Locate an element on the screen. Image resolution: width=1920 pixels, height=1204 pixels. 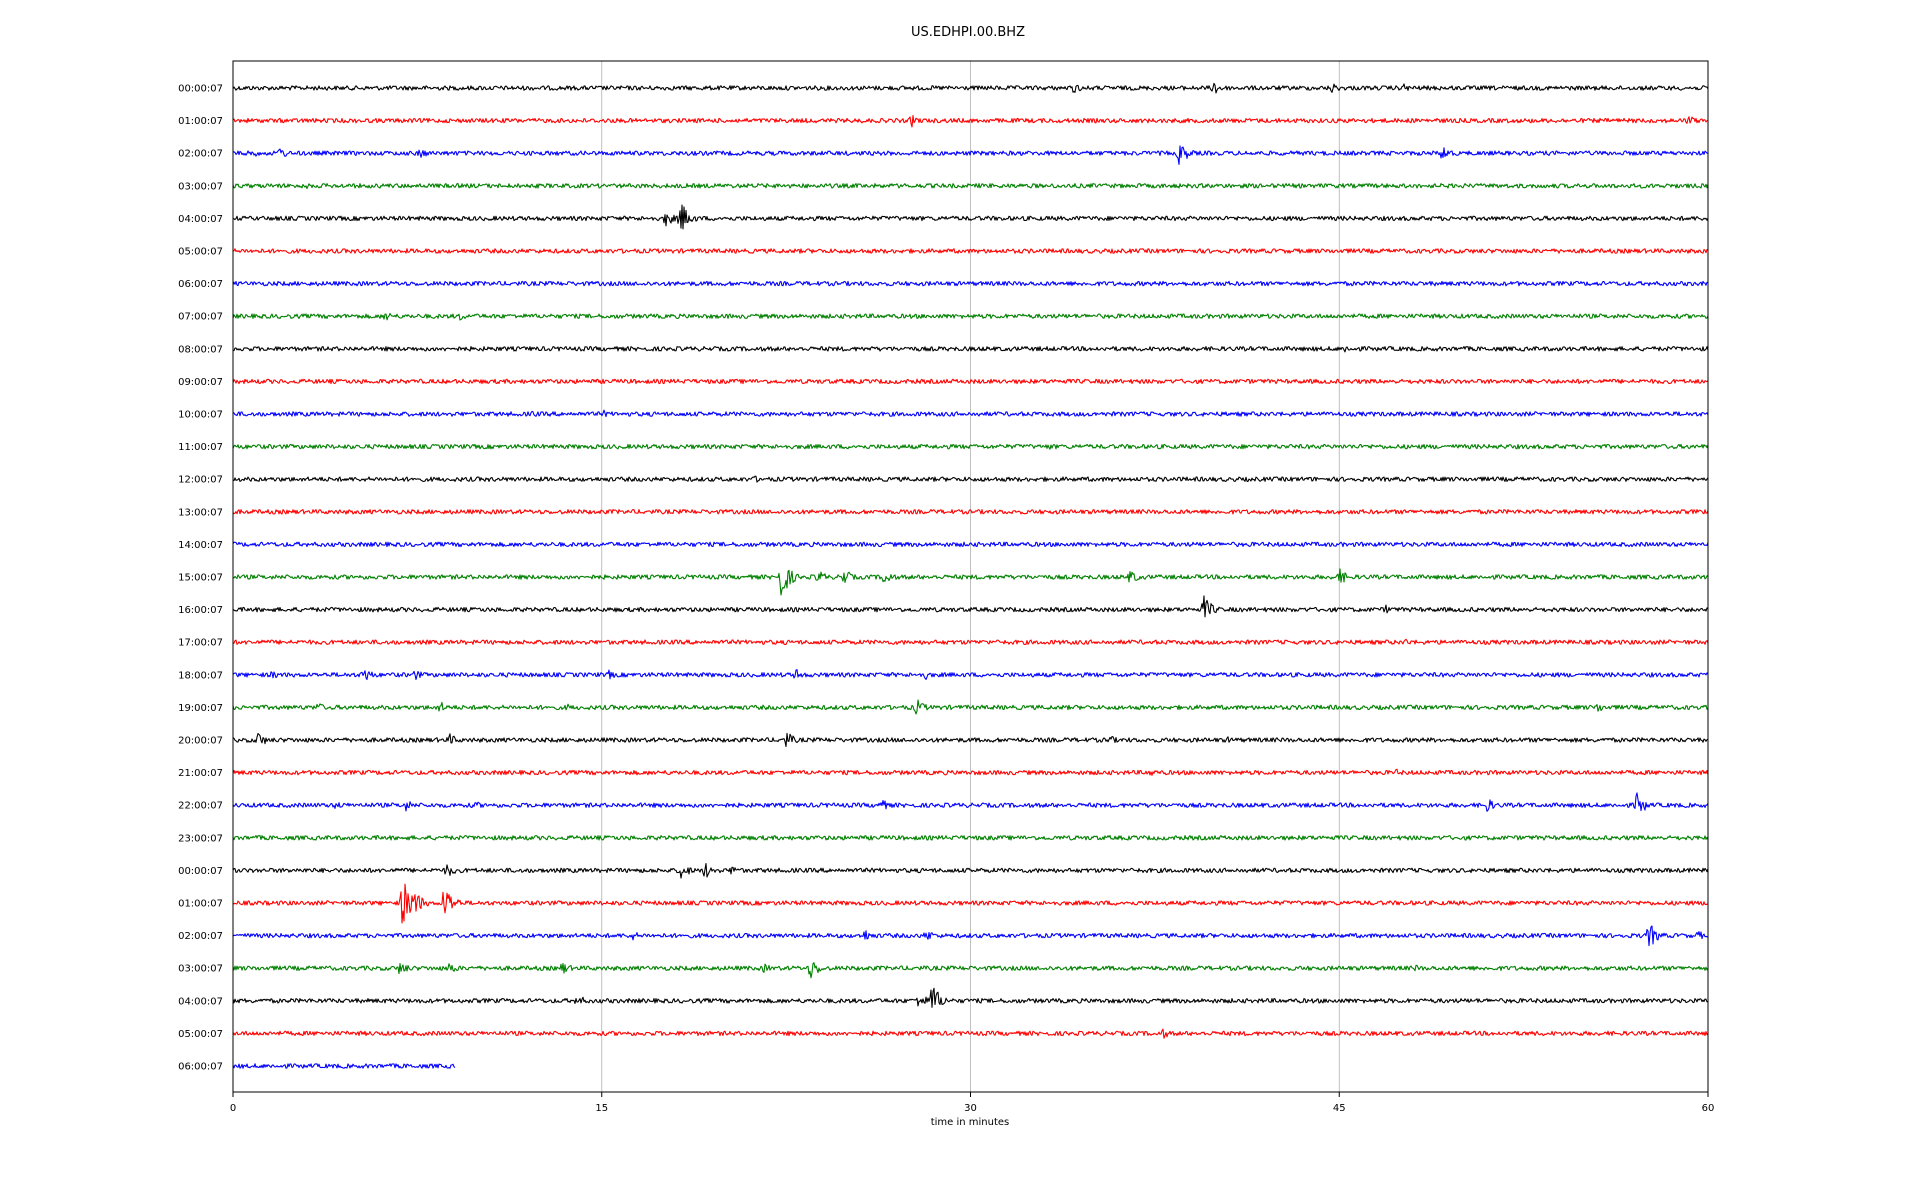
row-label-27: 03:00:07 is located at coordinates (200, 969).